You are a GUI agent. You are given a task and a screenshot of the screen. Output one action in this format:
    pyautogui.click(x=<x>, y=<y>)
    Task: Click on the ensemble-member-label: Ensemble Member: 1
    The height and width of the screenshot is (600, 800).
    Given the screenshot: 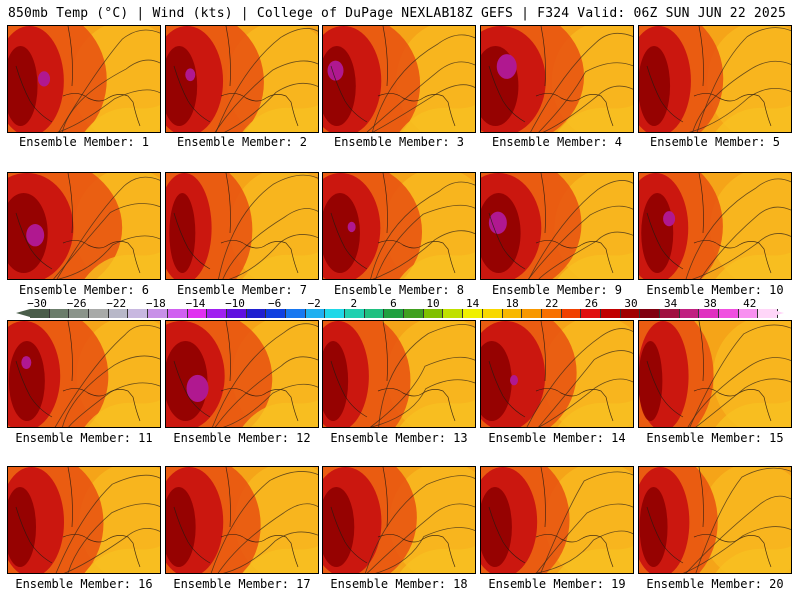 What is the action you would take?
    pyautogui.click(x=84, y=142)
    